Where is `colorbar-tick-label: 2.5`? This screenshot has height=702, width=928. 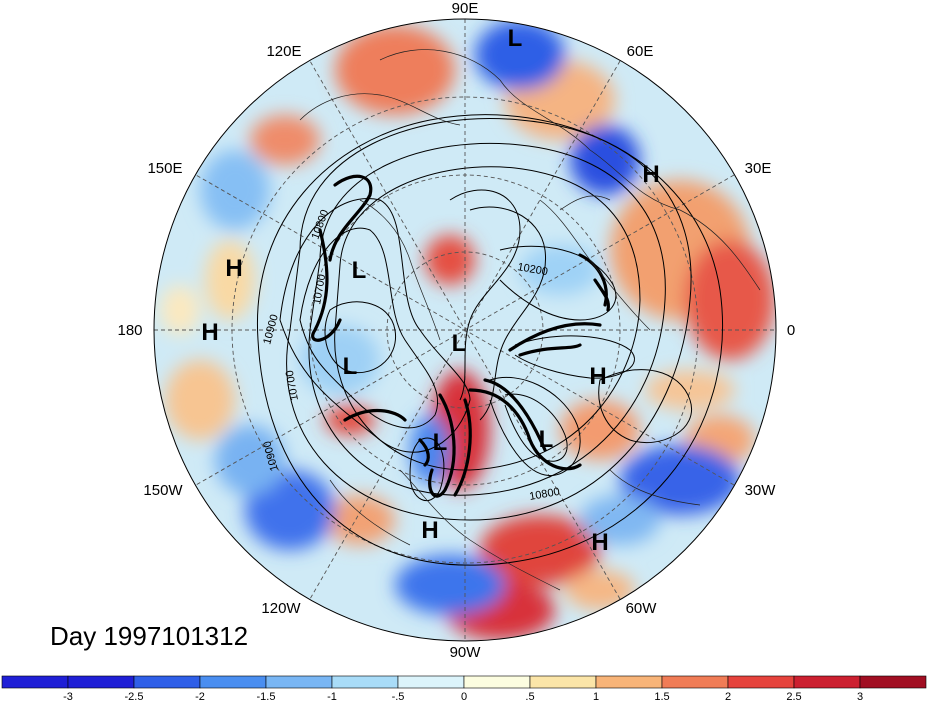 colorbar-tick-label: 2.5 is located at coordinates (793, 696).